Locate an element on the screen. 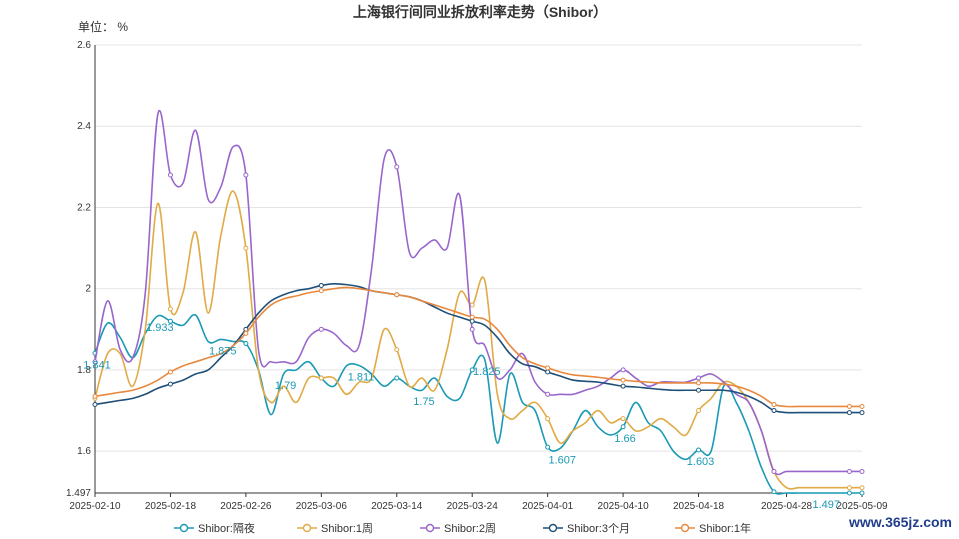 The height and width of the screenshot is (539, 959). legend-label: Shibor:3个月 is located at coordinates (598, 528).